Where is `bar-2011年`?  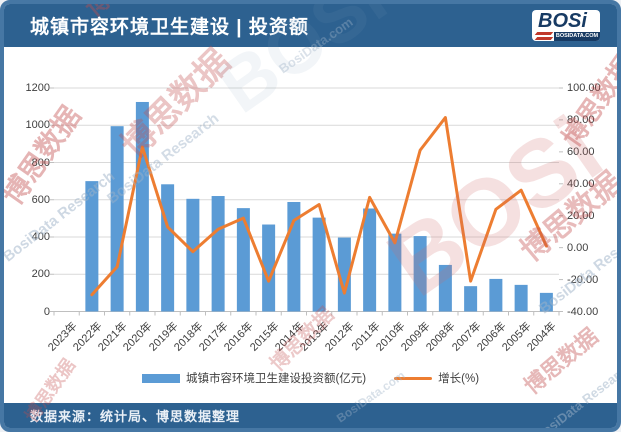 bar-2011年 is located at coordinates (370, 260).